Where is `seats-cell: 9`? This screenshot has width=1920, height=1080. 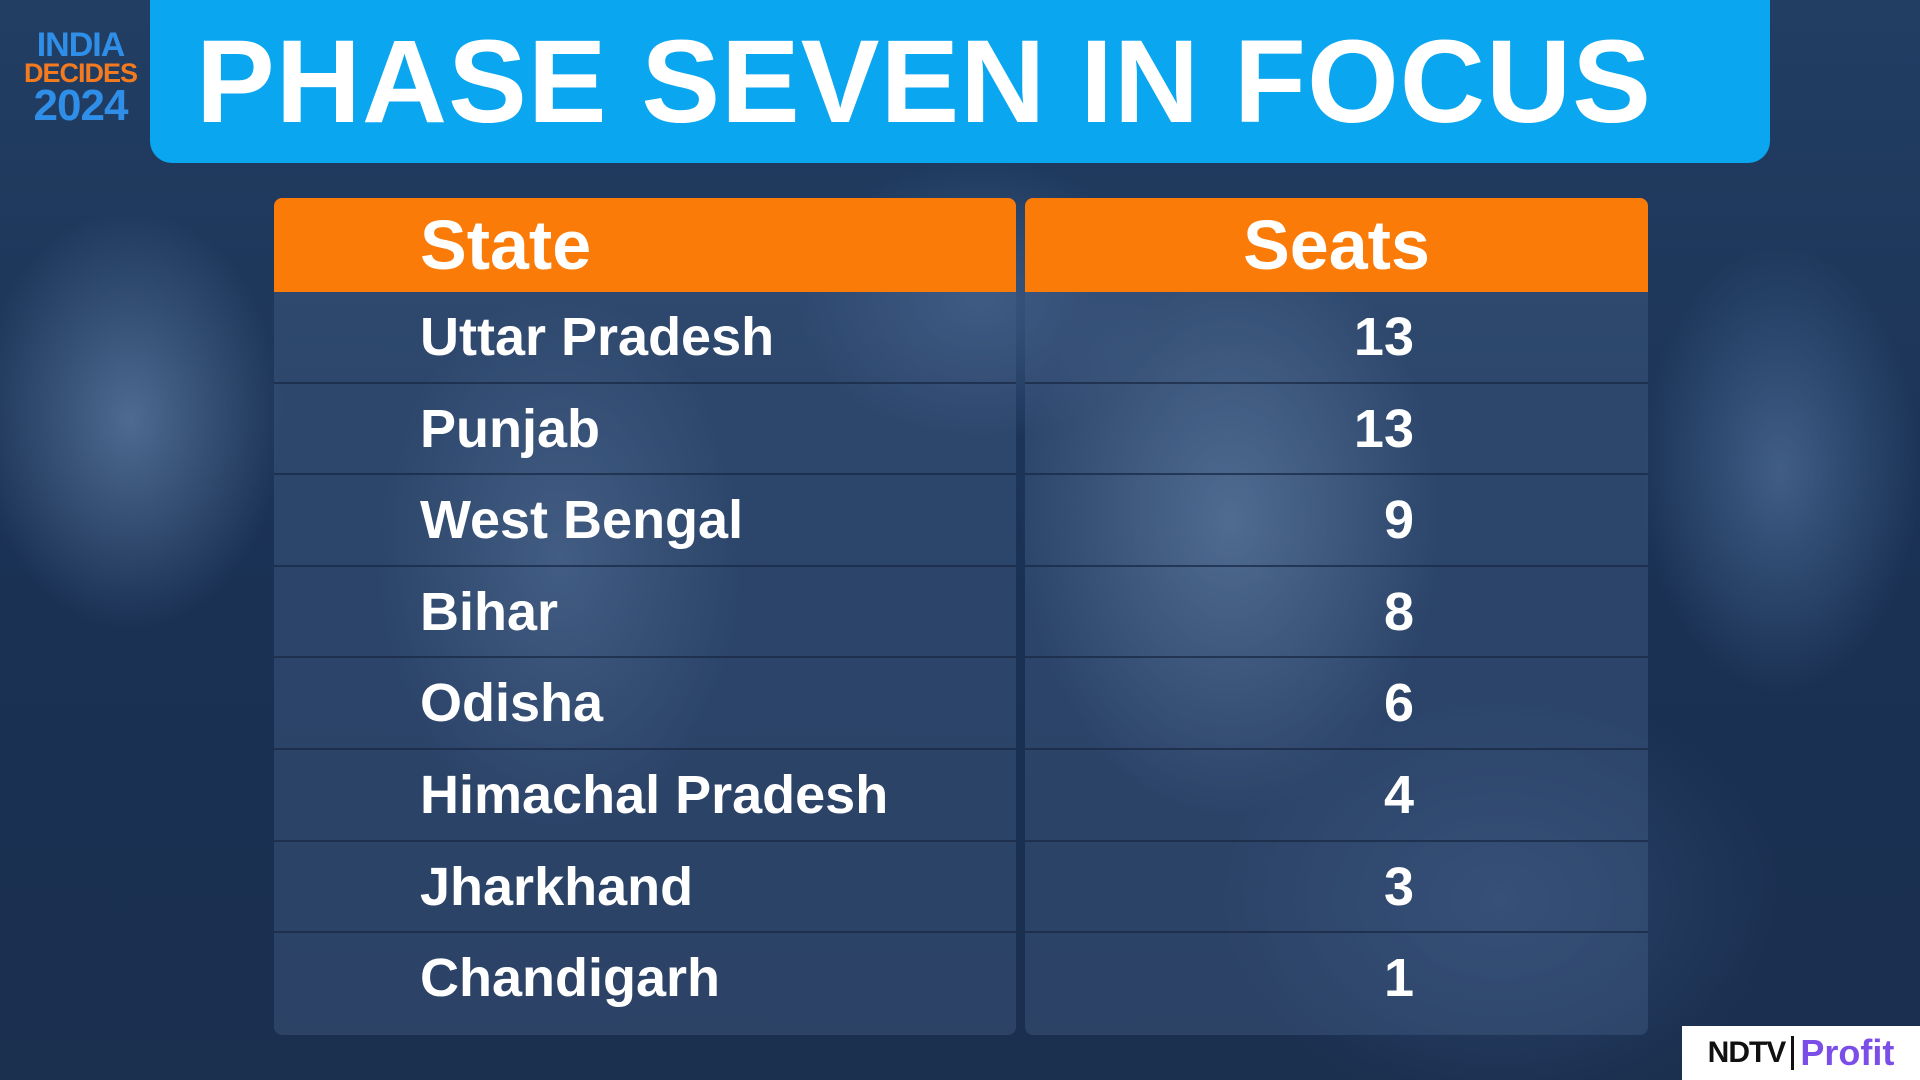
seats-cell: 9 is located at coordinates (1398, 520).